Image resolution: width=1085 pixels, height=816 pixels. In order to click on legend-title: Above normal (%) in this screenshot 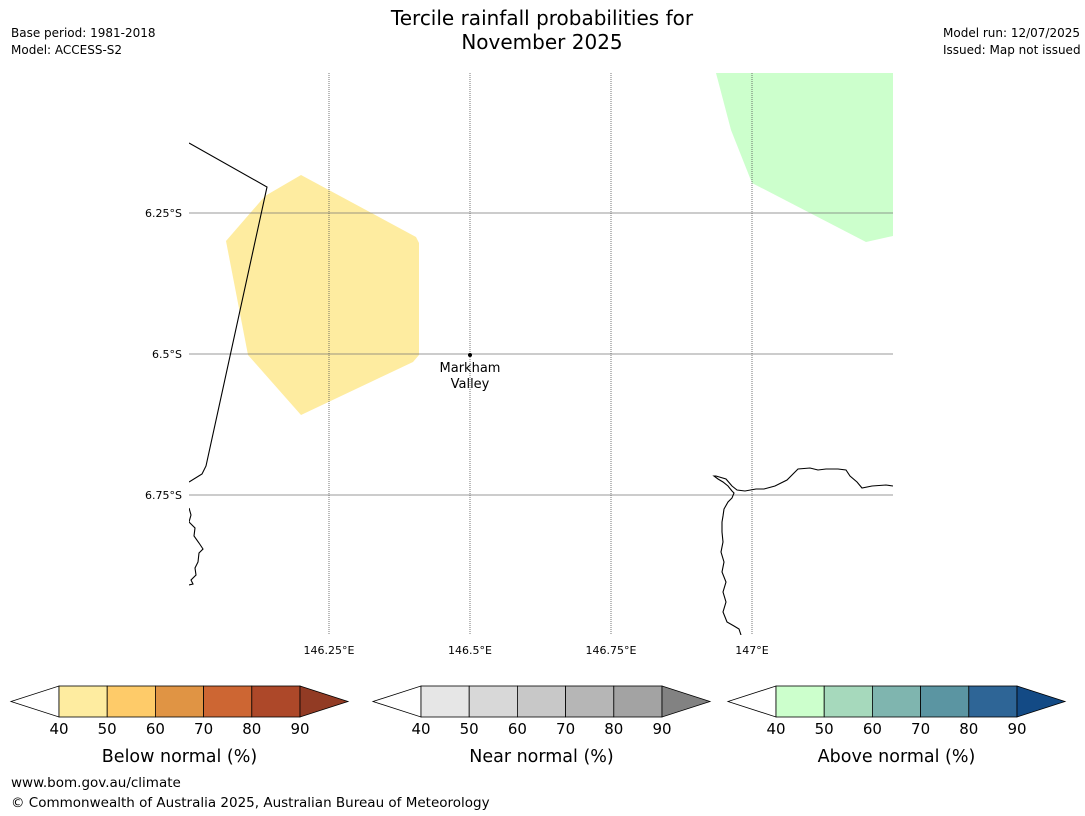, I will do `click(897, 757)`.